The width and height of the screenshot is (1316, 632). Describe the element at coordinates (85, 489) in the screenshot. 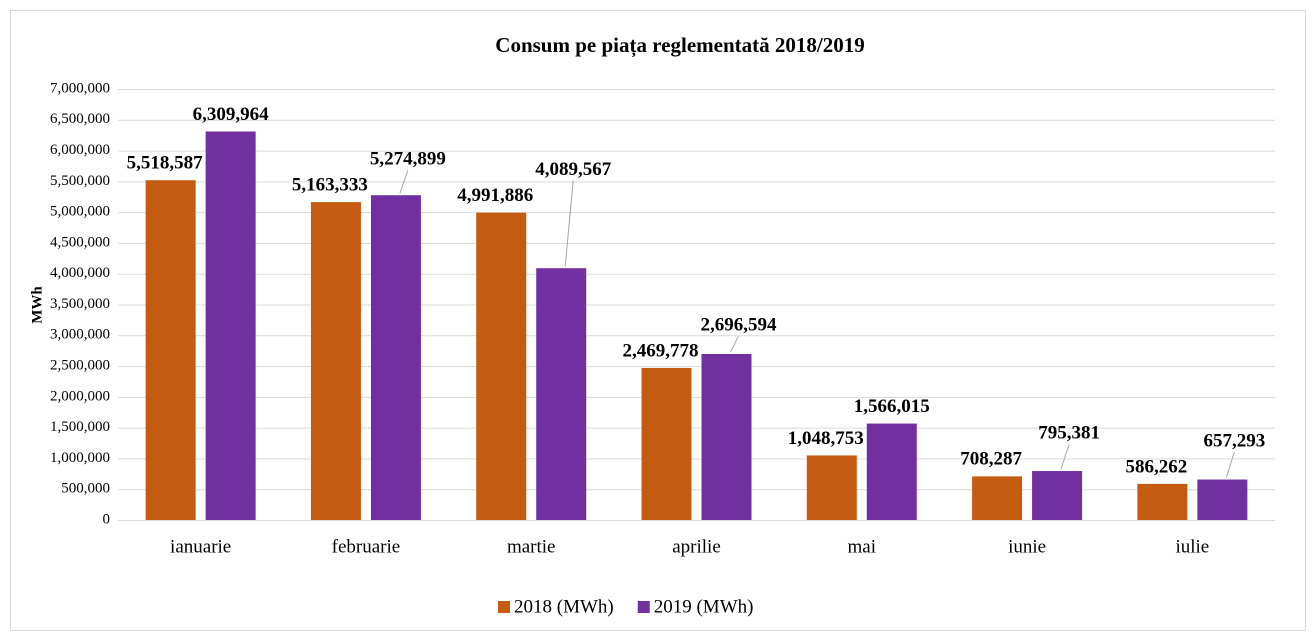

I see `y-tick-label: 500,000` at that location.